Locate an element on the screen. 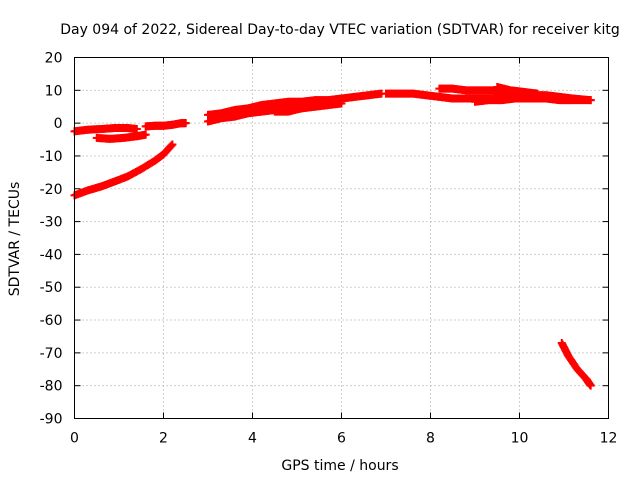 This screenshot has width=640, height=480. y-tick-label: -80 is located at coordinates (51, 387).